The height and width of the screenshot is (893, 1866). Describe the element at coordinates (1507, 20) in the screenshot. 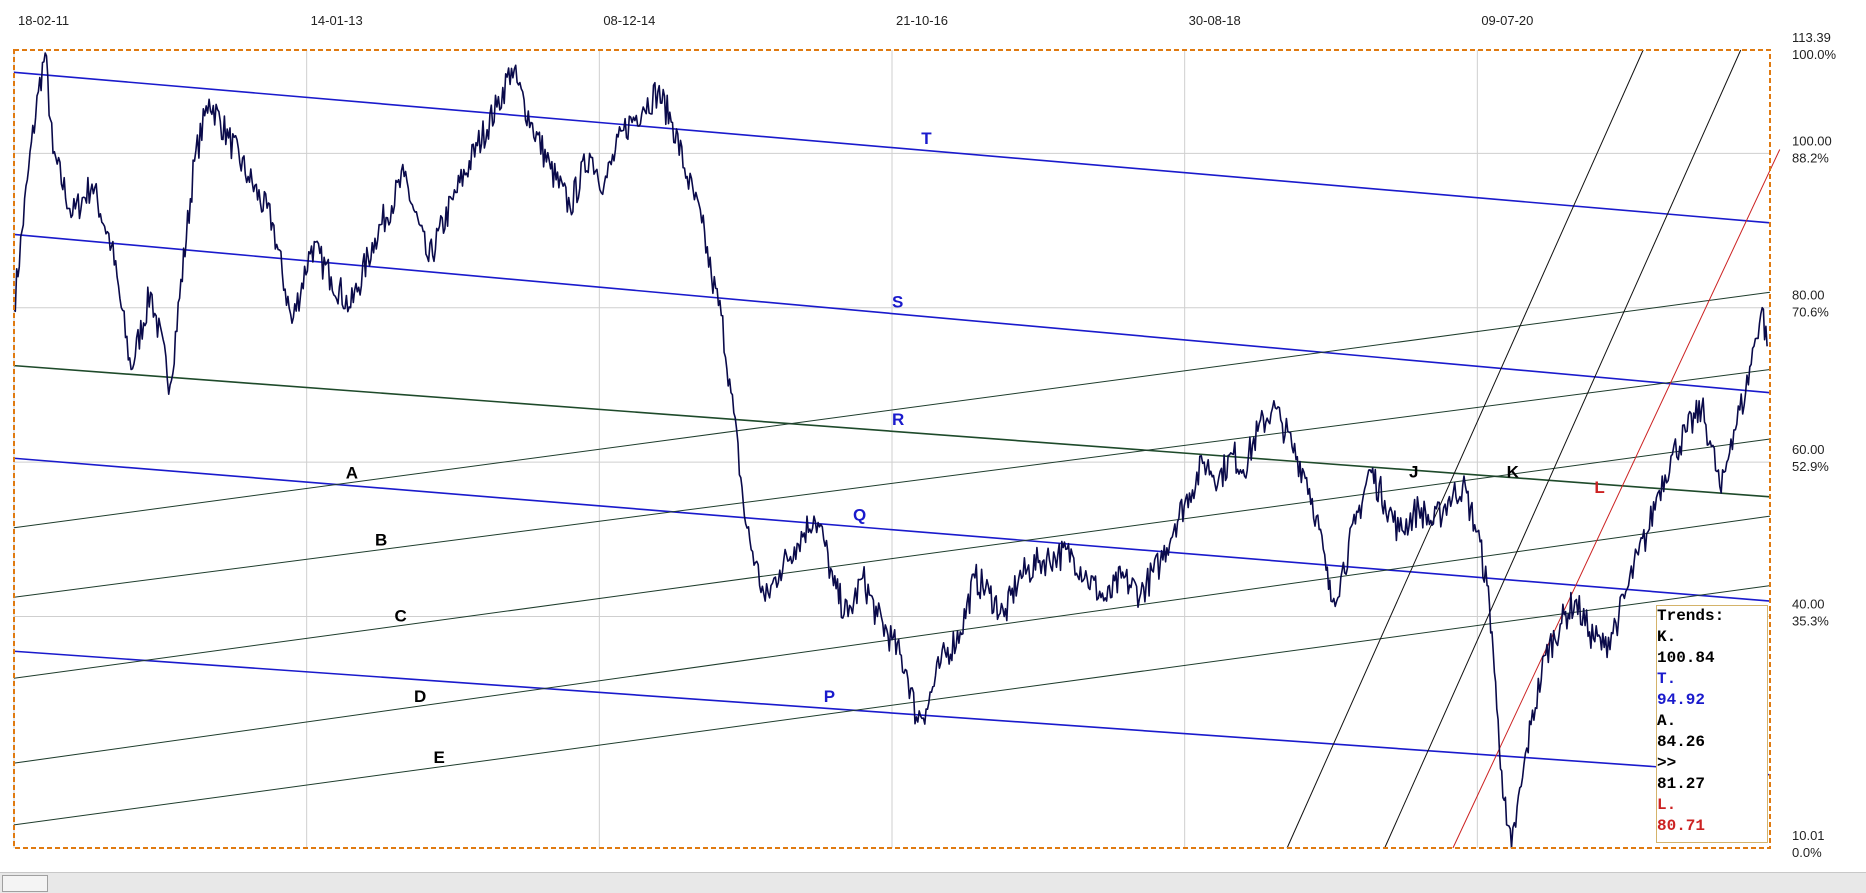

I see `x-tick-label: 09-07-20` at that location.